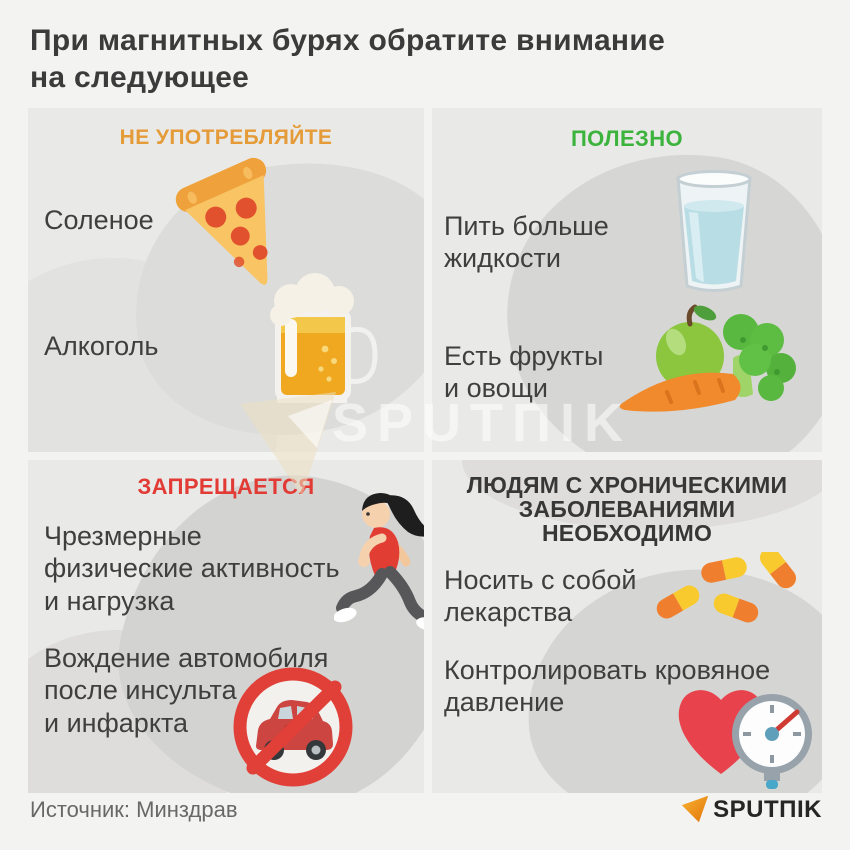 This screenshot has height=850, width=850. What do you see at coordinates (317, 342) in the screenshot?
I see `beer-mug-icon` at bounding box center [317, 342].